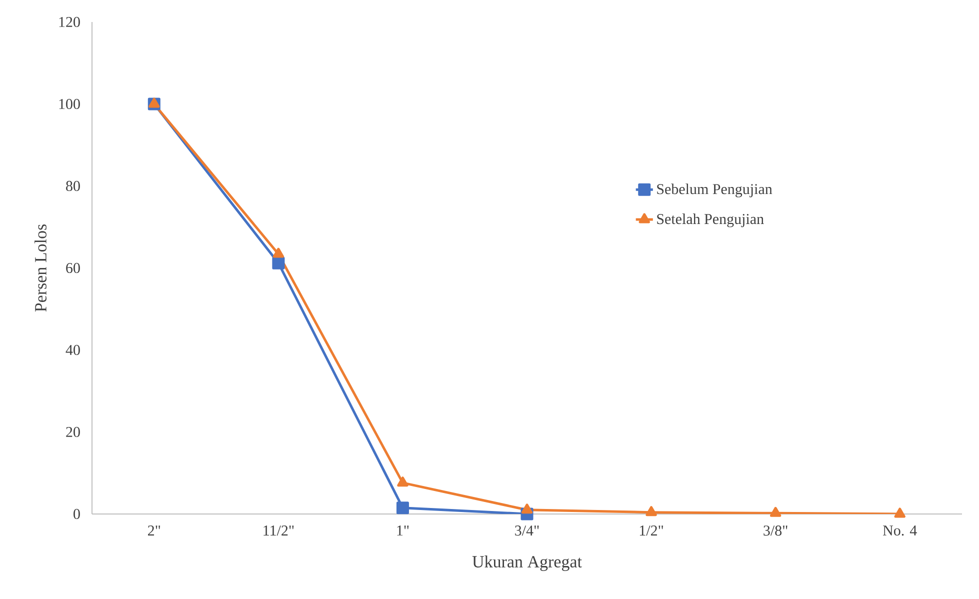  Describe the element at coordinates (69, 22) in the screenshot. I see `y-tick-label: 120` at that location.